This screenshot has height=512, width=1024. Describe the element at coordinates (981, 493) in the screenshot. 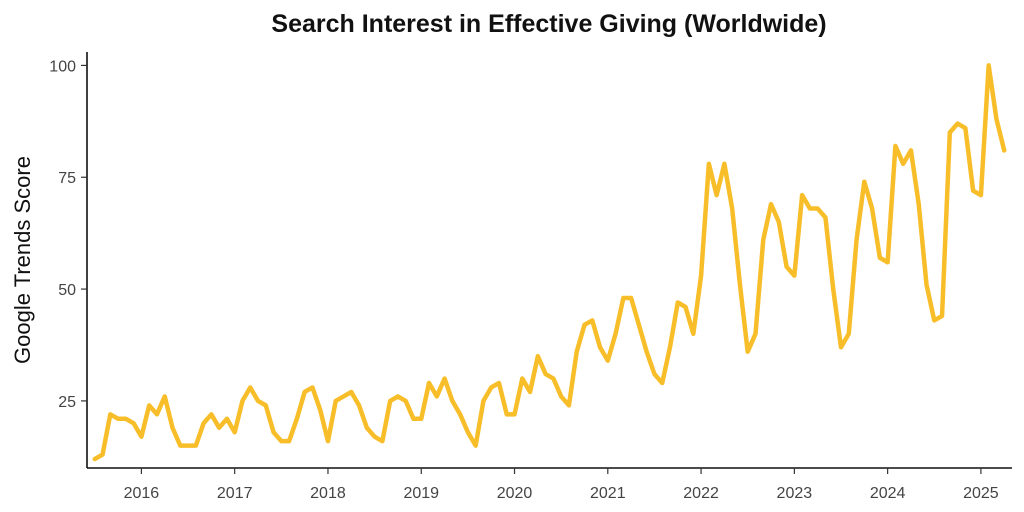

I see `x-tick-label: 2025` at that location.